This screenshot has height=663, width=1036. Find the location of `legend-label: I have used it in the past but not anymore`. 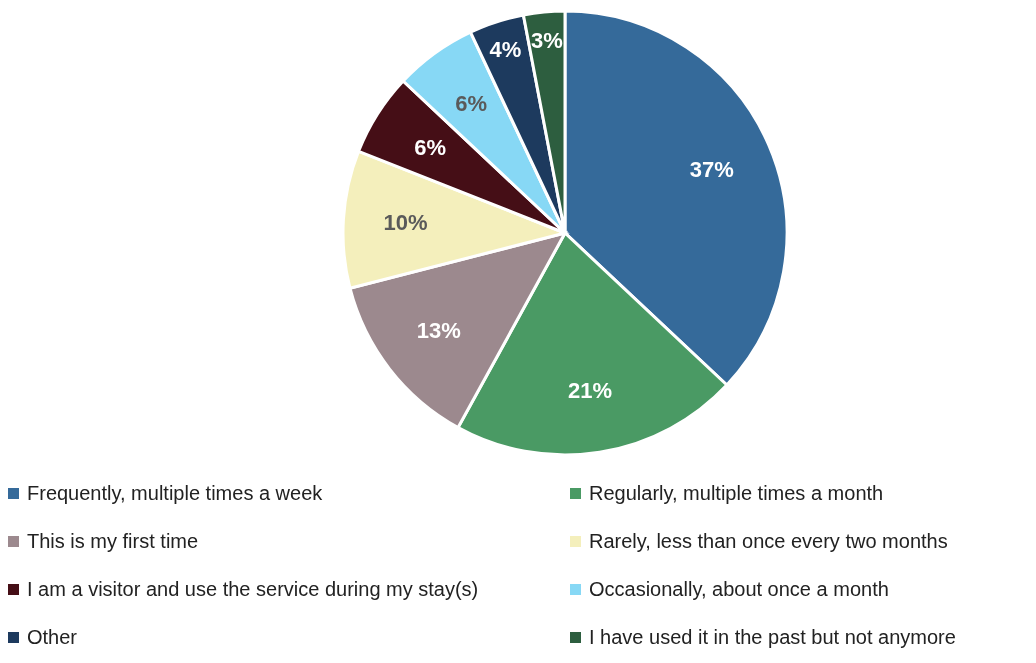

legend-label: I have used it in the past but not anymore is located at coordinates (772, 637).